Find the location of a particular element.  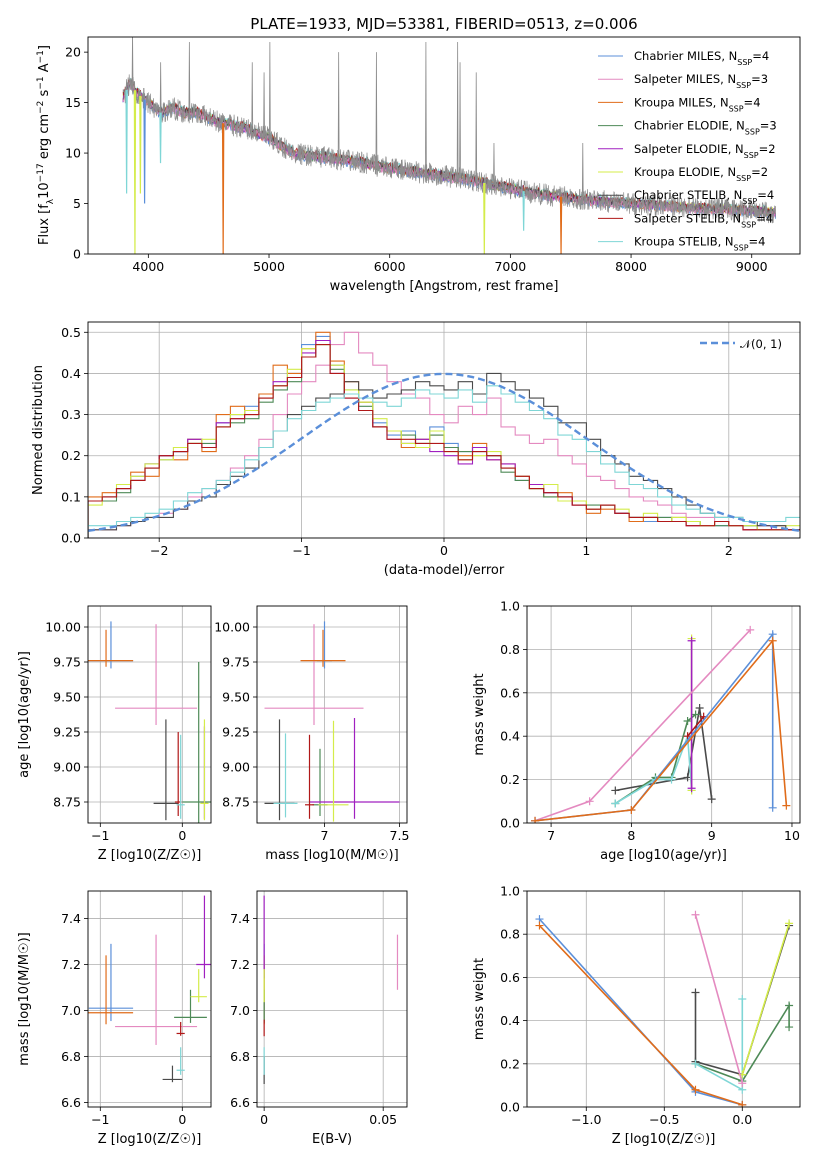

weight-series-chabrier-miles is located at coordinates (641, 1011).